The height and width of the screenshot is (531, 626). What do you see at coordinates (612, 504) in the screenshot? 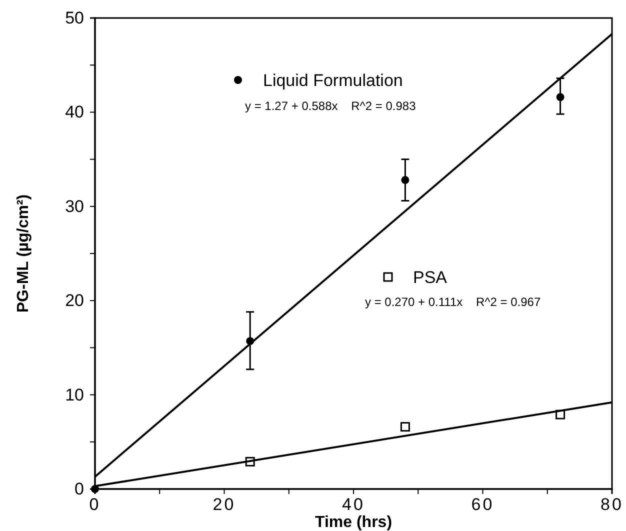
I see `x-tick-label: 80` at bounding box center [612, 504].